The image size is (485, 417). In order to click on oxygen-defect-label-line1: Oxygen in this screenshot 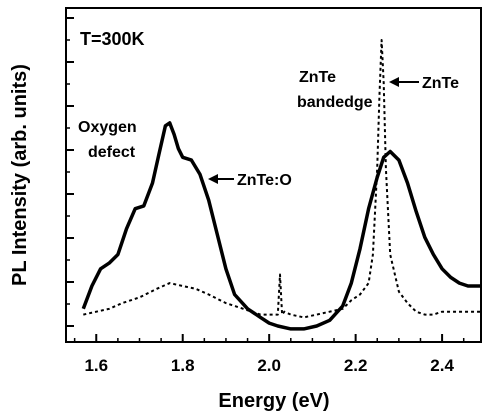, I will do `click(107, 127)`.